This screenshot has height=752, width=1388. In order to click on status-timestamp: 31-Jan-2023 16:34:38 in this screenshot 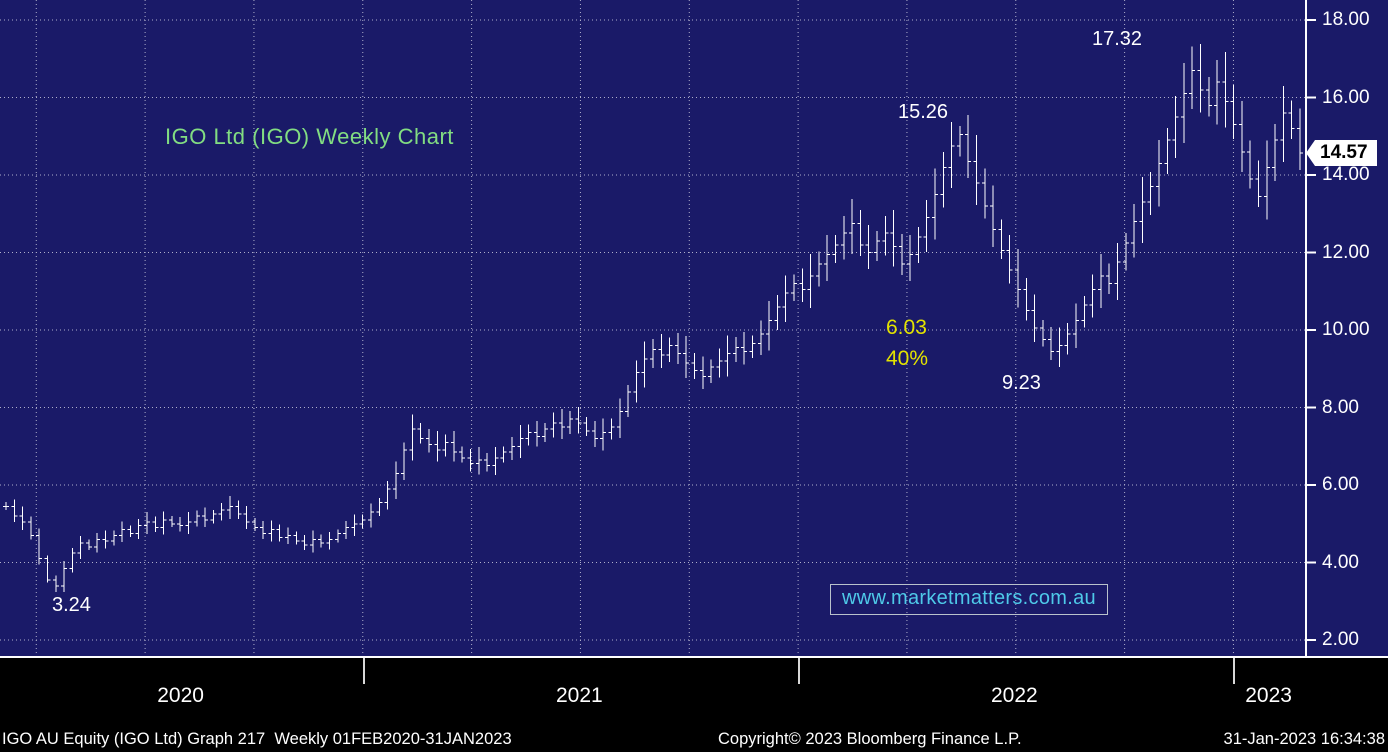, I will do `click(1304, 739)`.